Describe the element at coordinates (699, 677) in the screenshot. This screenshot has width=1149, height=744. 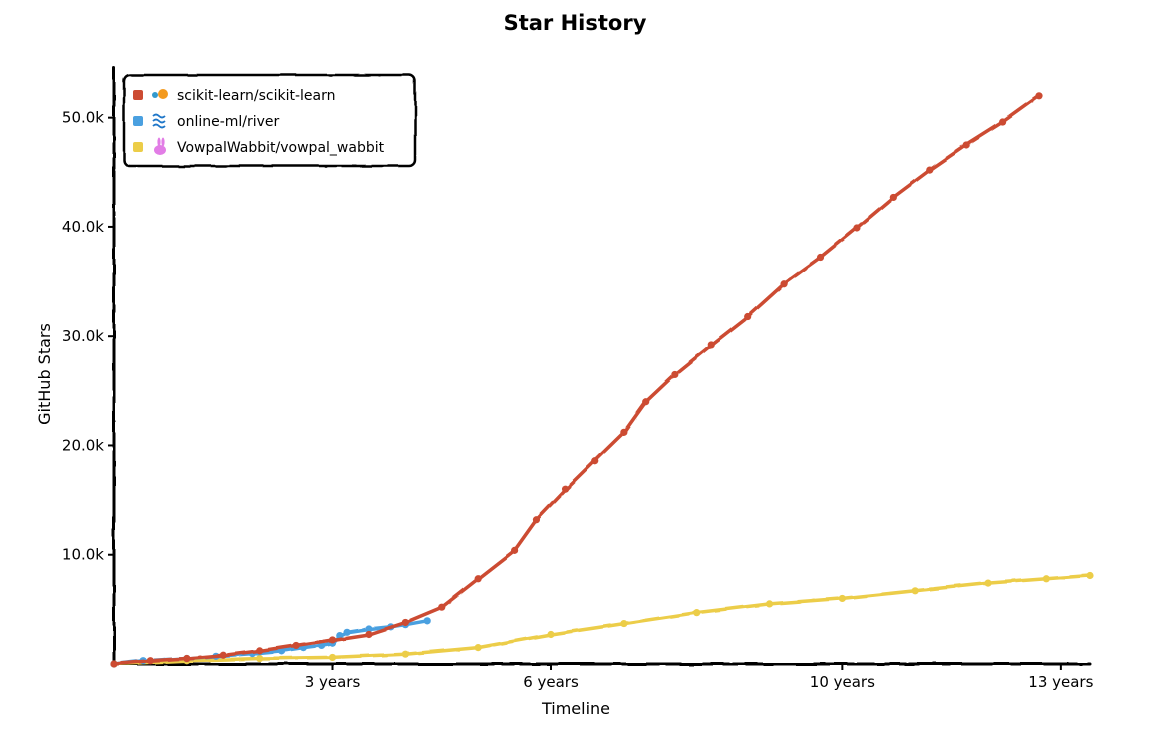
I see `x-ticks: 3 years 6 years 10 years 13 years` at that location.